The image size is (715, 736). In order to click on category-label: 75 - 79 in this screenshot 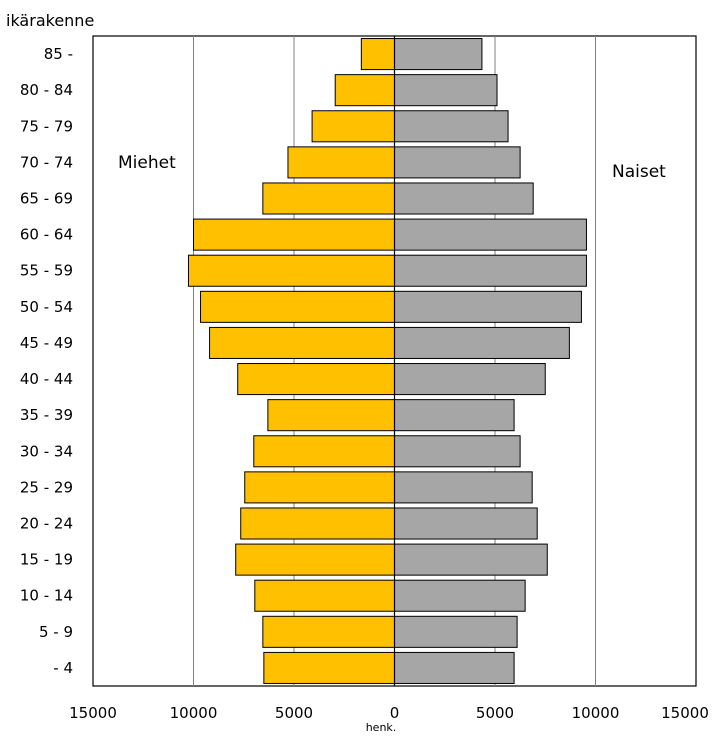, I will do `click(46, 126)`.